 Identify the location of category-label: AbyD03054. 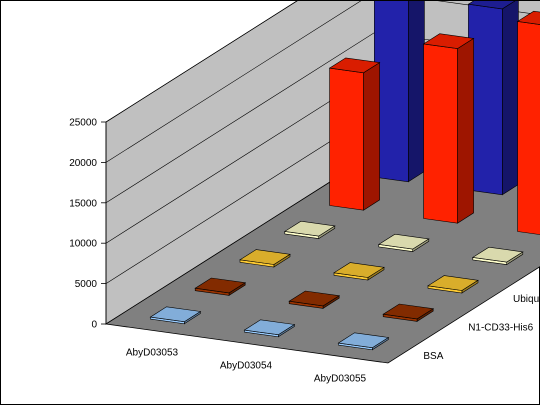
(246, 366).